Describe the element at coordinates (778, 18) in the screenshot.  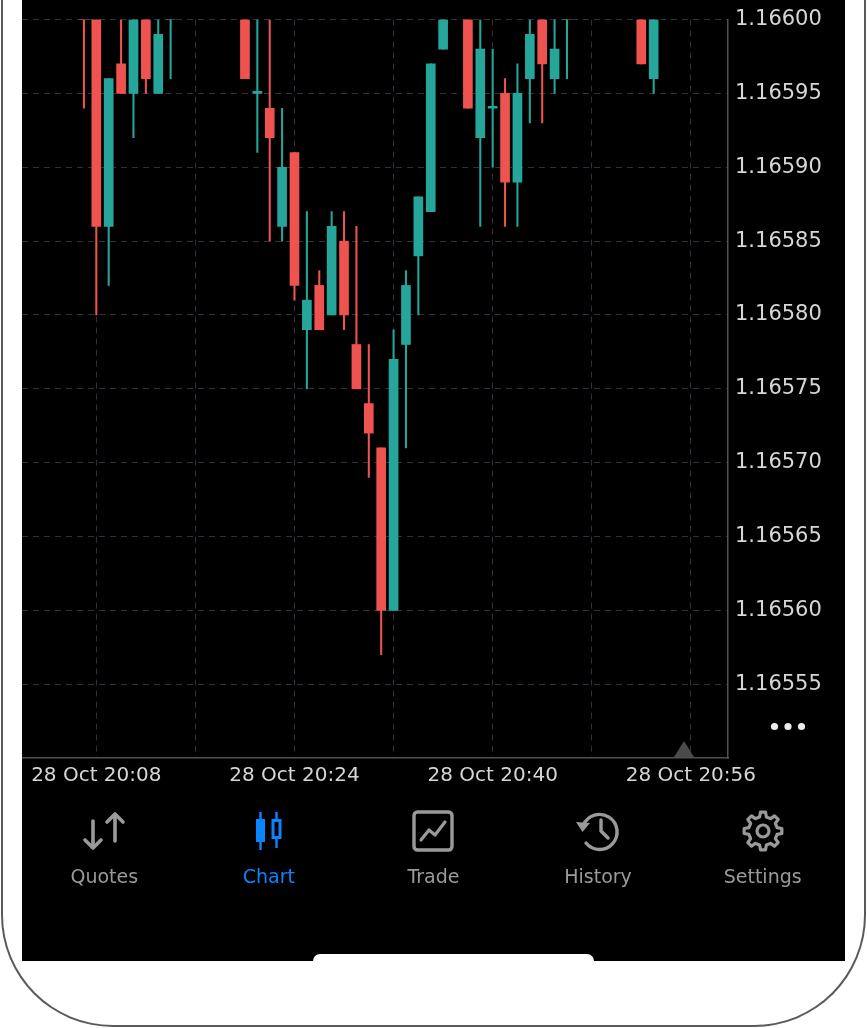
I see `y-tick-label: 1.16600` at that location.